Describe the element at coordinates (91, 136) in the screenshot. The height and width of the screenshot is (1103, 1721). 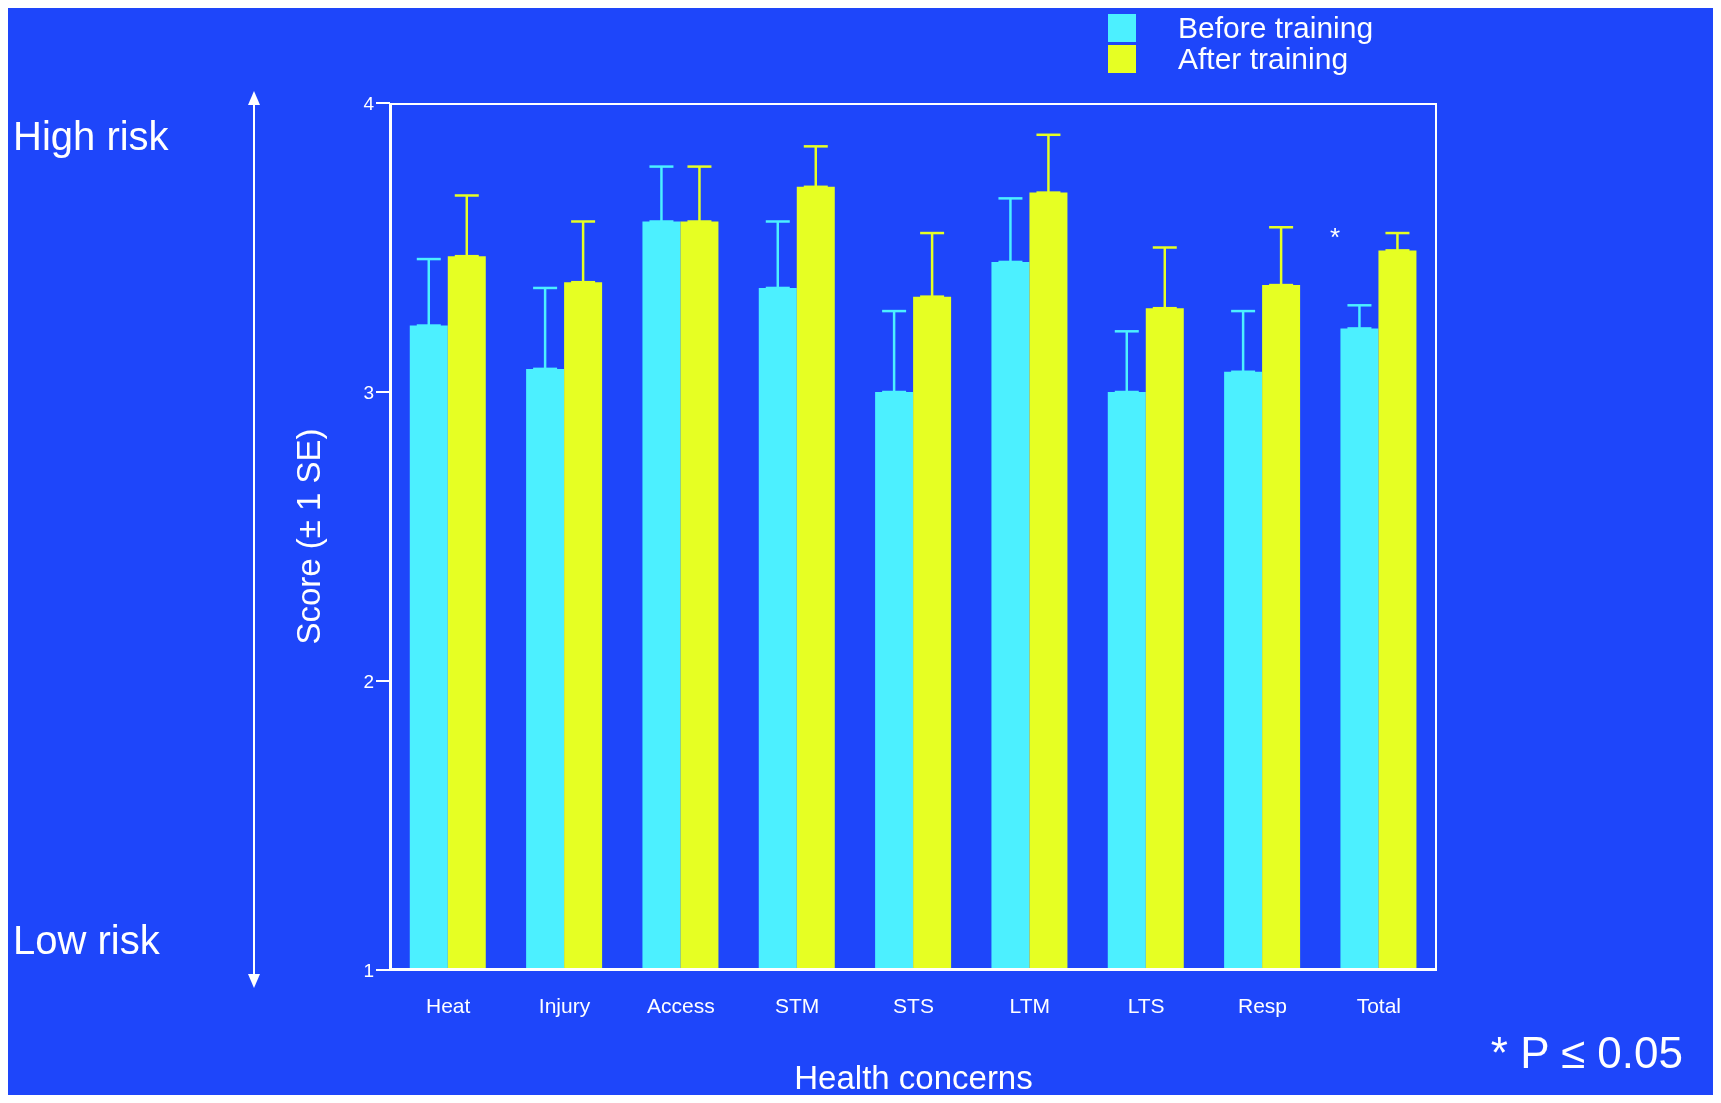
I see `text: High risk` at that location.